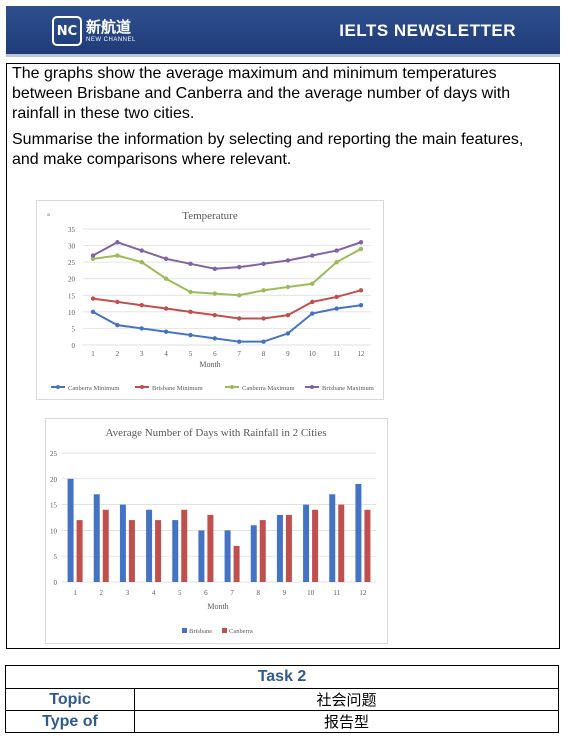 The image size is (566, 737). Describe the element at coordinates (283, 31) in the screenshot. I see `newsletter-header: NC 新航道 NEW CHANNEL IELTS NEWSLETTER` at that location.